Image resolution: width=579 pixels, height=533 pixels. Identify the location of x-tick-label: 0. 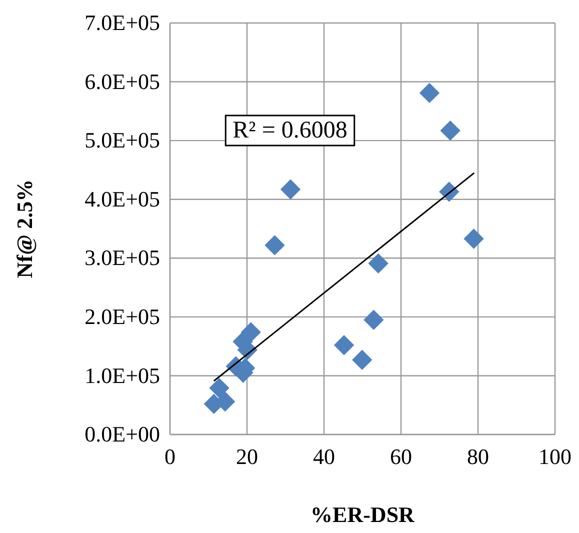
(170, 457).